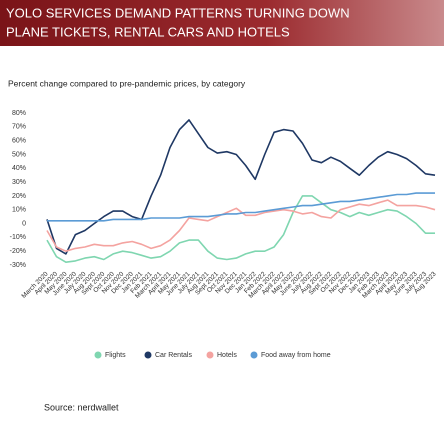  I want to click on y-tick-label: 80%, so click(19, 113).